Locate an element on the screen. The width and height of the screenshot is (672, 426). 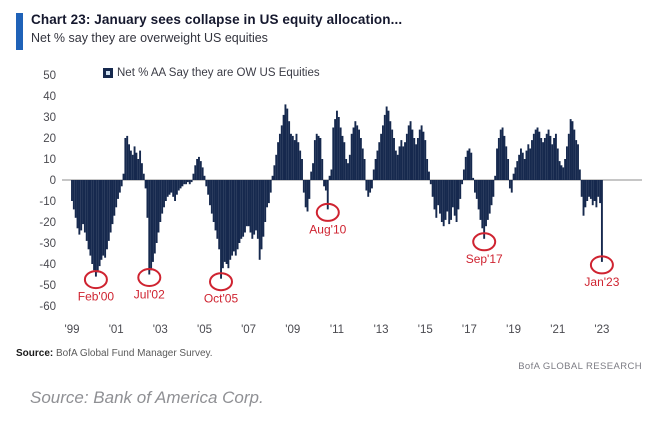
y-axis-tick-label: -10 is located at coordinates (47, 202).